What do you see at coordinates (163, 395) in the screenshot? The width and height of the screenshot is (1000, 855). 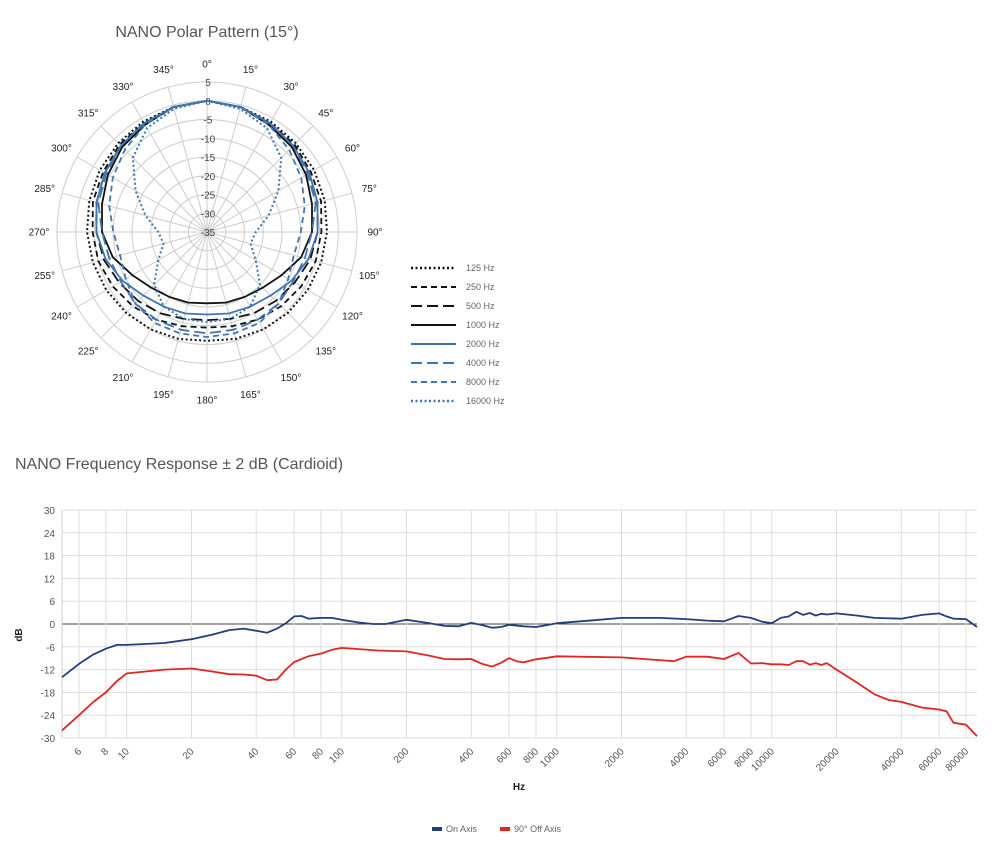 I see `polar-angle-label: 195°` at bounding box center [163, 395].